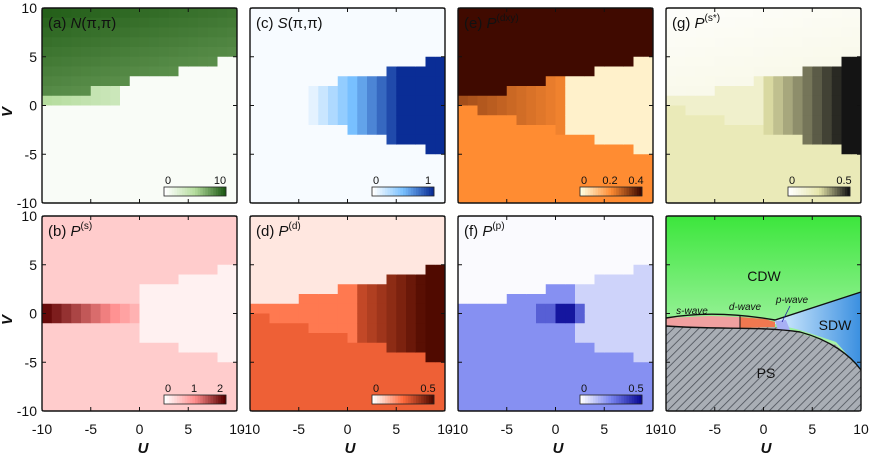 Image resolution: width=872 pixels, height=459 pixels. I want to click on phase-label-dwave: d-wave, so click(745, 307).